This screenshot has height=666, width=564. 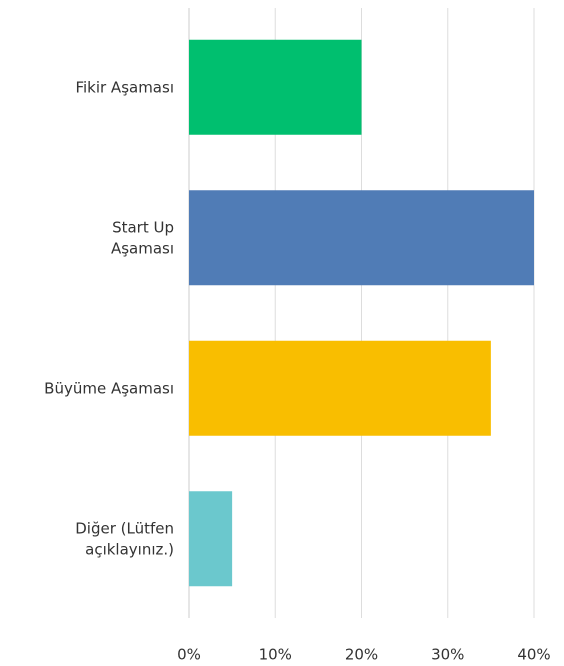 I want to click on y-tick-label: Fikir Aşaması, so click(x=124, y=87).